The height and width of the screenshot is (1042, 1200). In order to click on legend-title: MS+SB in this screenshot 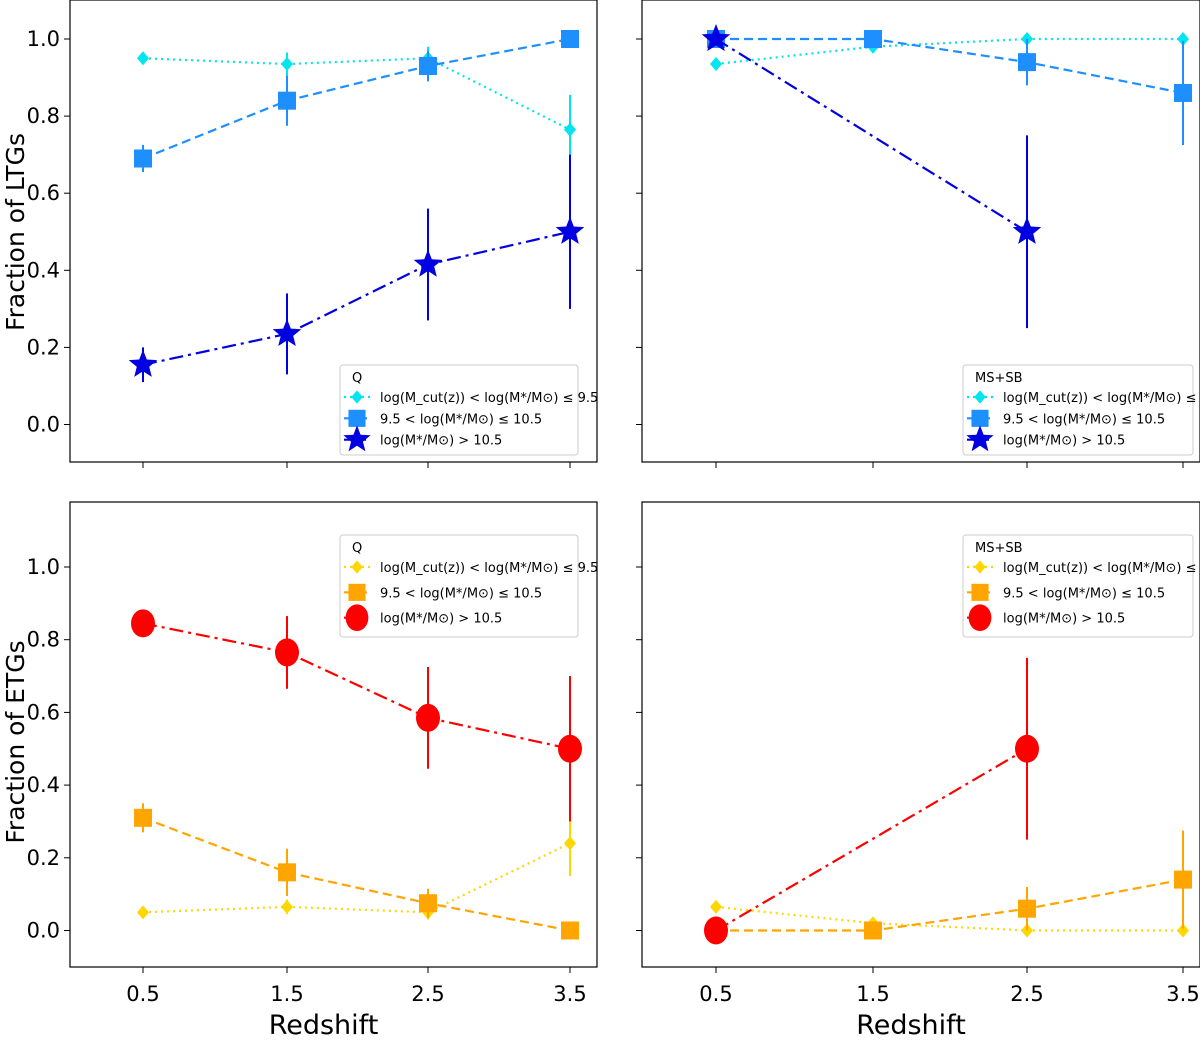, I will do `click(999, 378)`.